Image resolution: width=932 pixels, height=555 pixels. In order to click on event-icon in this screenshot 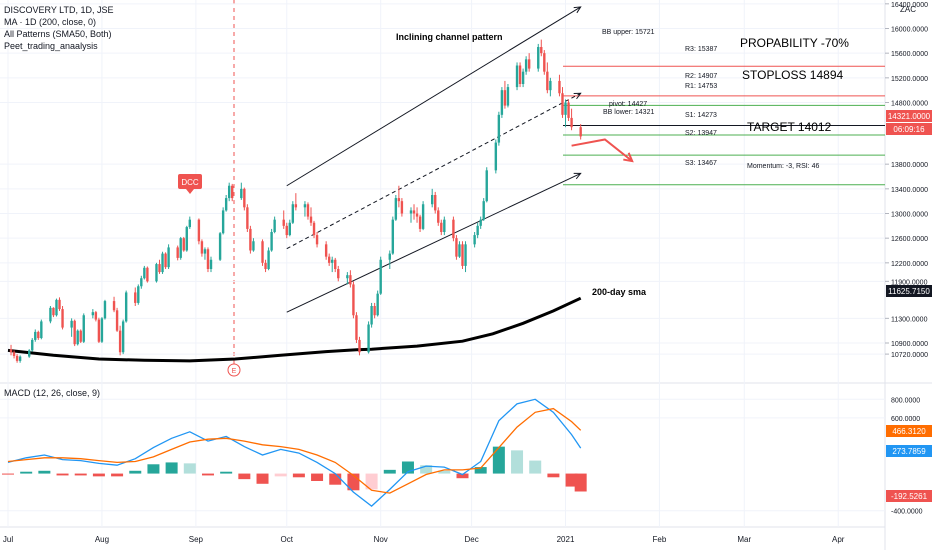, I will do `click(234, 370)`.